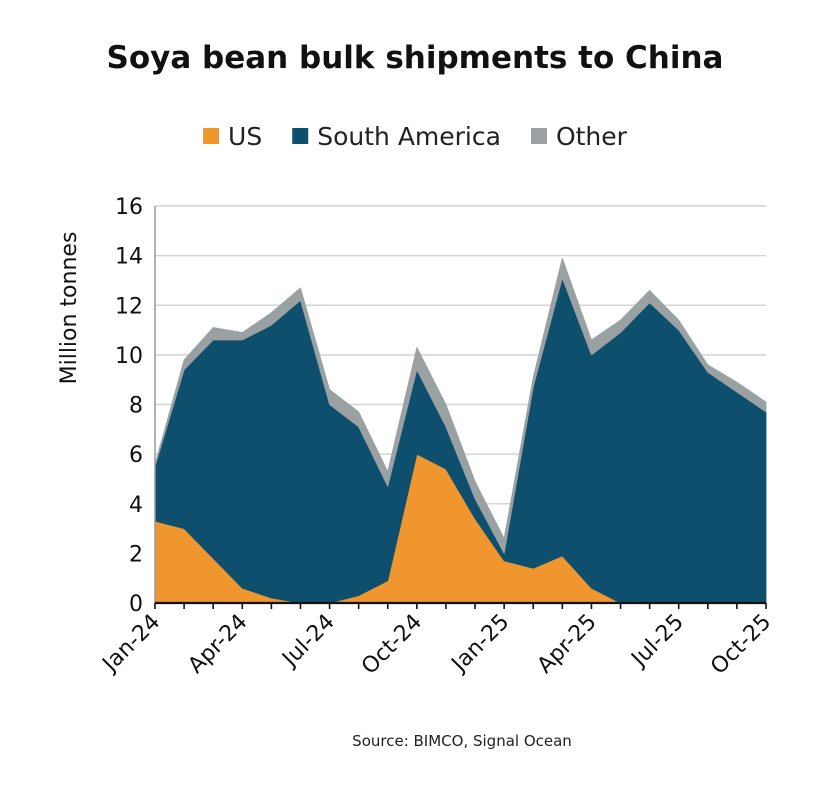  Describe the element at coordinates (129, 356) in the screenshot. I see `y-tick-label: 10` at that location.